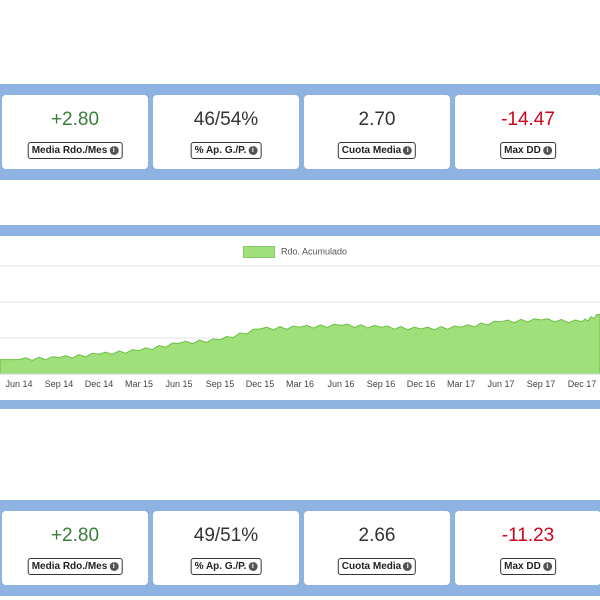 The image size is (600, 600). What do you see at coordinates (18, 384) in the screenshot?
I see `x-tick-label: Jun 14` at bounding box center [18, 384].